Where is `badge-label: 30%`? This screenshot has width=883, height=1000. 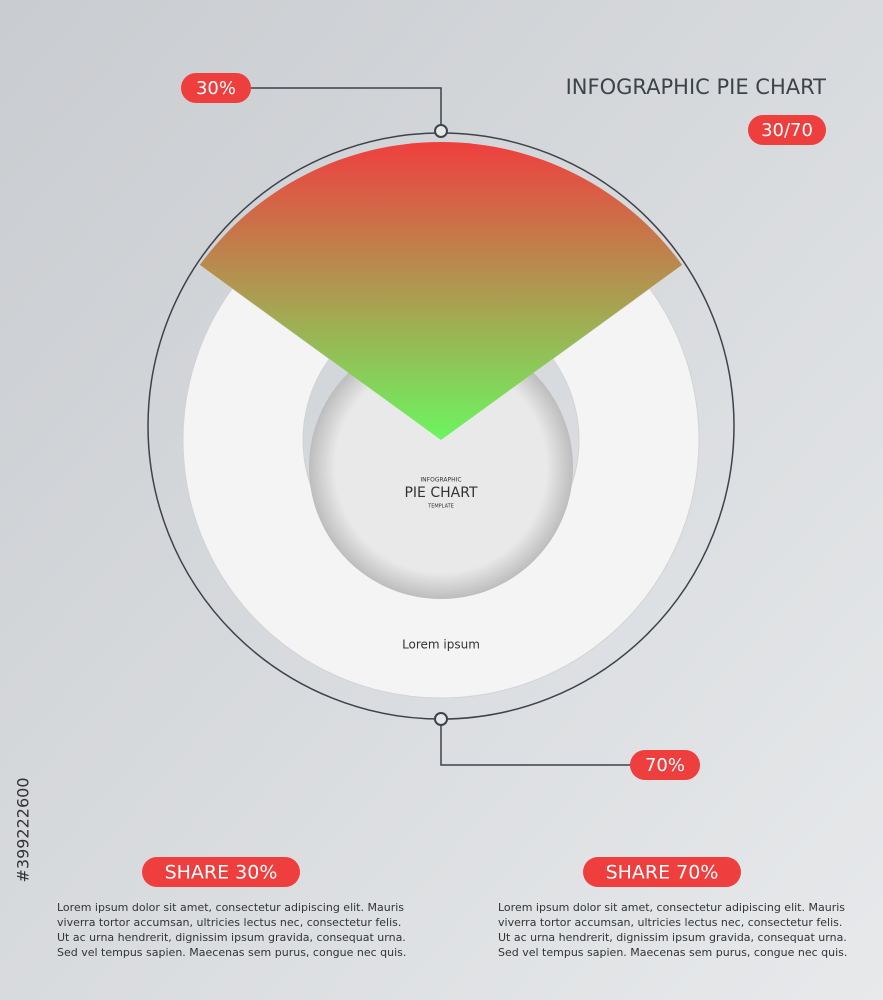
badge-label: 30% is located at coordinates (216, 88).